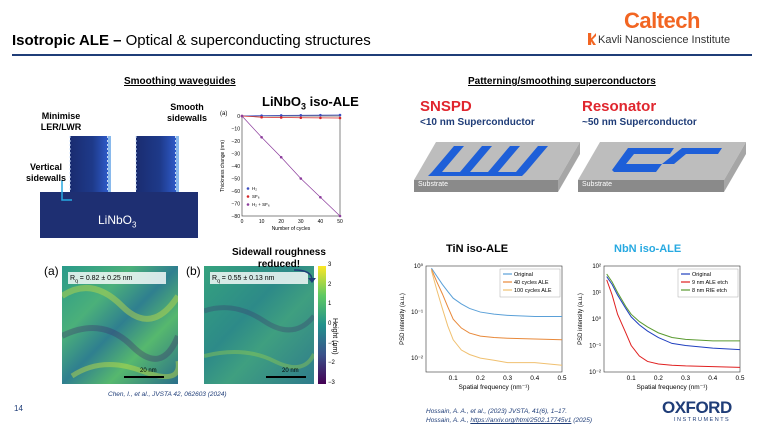 The image size is (768, 432). Describe the element at coordinates (236, 180) in the screenshot. I see `y-tick-label: −50` at that location.